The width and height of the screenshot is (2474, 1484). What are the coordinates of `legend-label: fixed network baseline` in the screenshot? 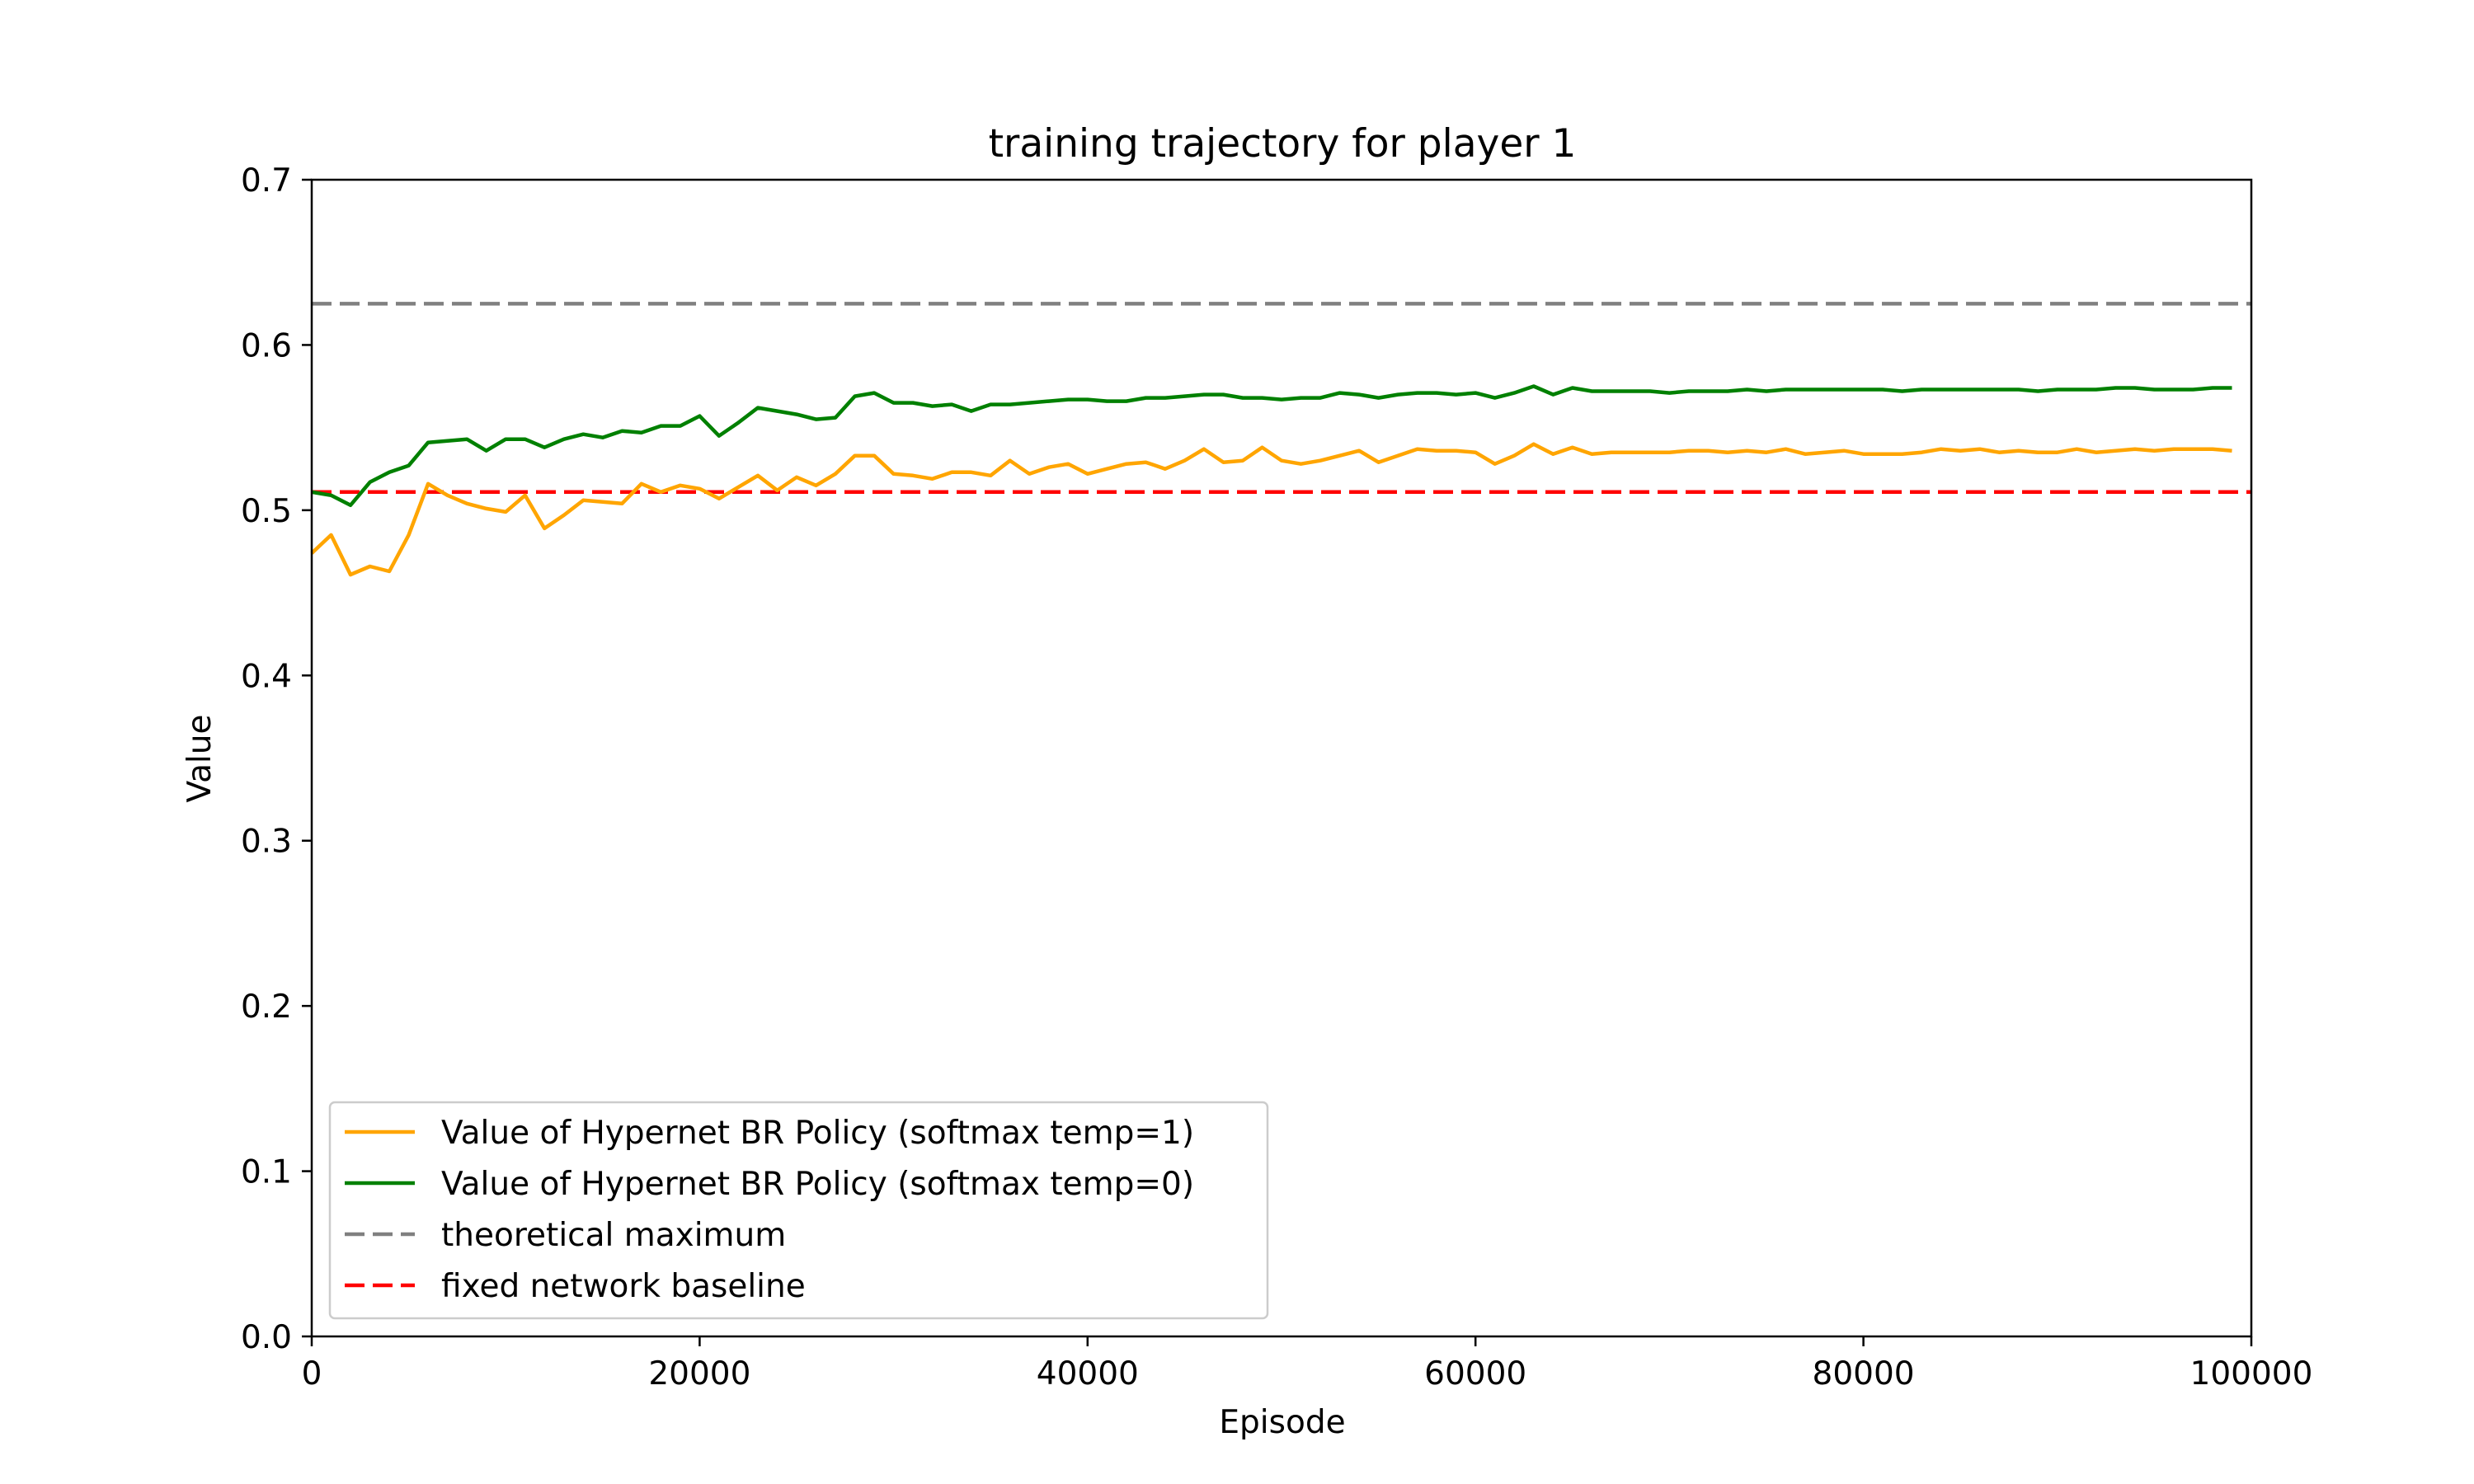 It's located at (623, 1286).